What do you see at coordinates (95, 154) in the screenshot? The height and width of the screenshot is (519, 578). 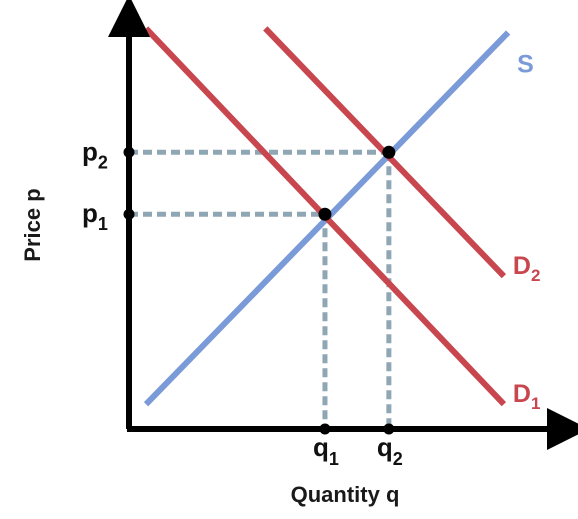 I see `y-tick-label-2: p2` at bounding box center [95, 154].